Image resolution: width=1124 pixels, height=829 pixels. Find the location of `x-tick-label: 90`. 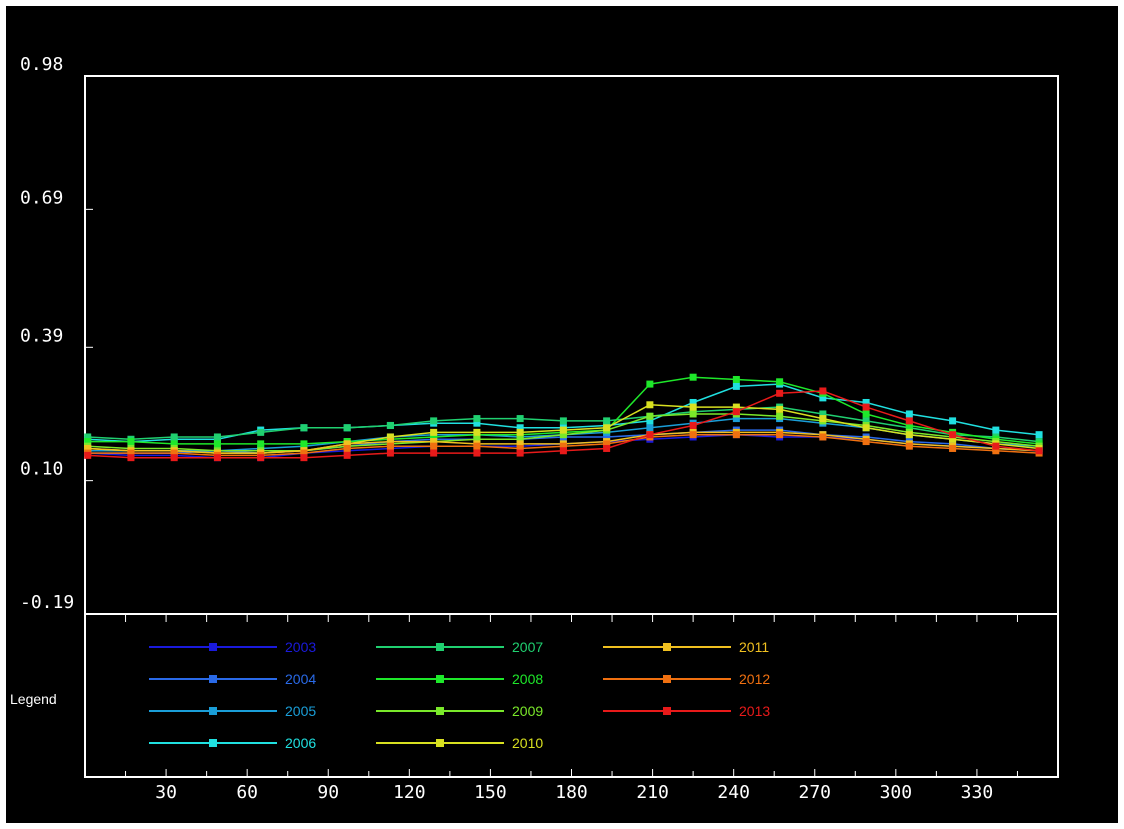

x-tick-label: 90 is located at coordinates (328, 792).